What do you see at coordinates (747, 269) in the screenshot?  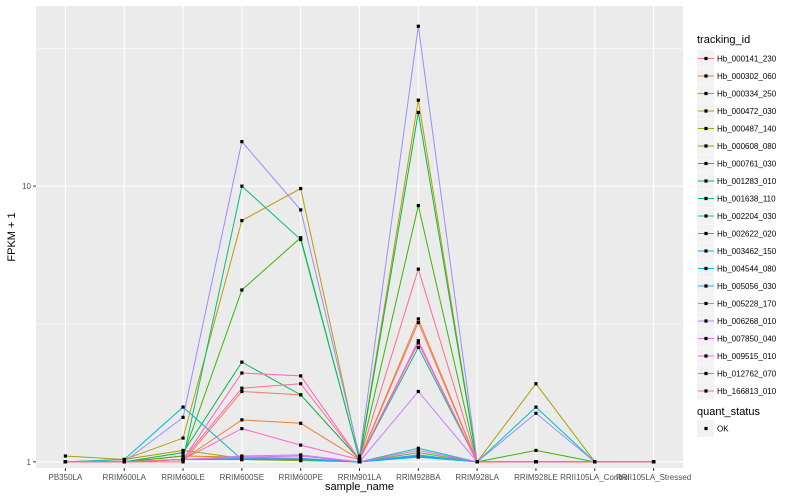 I see `legend-label: Hb_004544_080` at bounding box center [747, 269].